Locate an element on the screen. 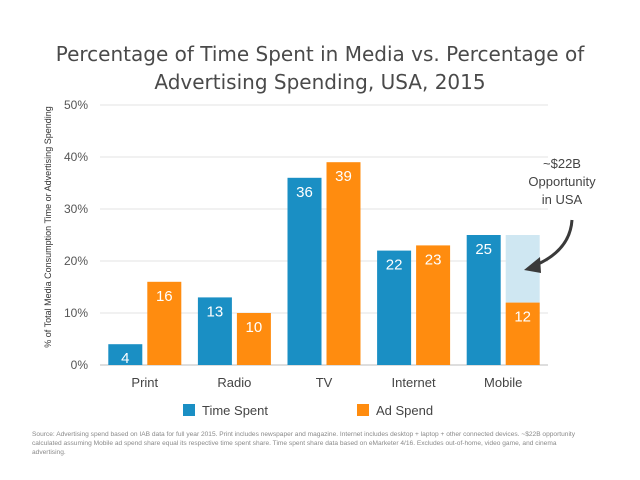 This screenshot has width=640, height=480. y-tick-label: 50% is located at coordinates (76, 105).